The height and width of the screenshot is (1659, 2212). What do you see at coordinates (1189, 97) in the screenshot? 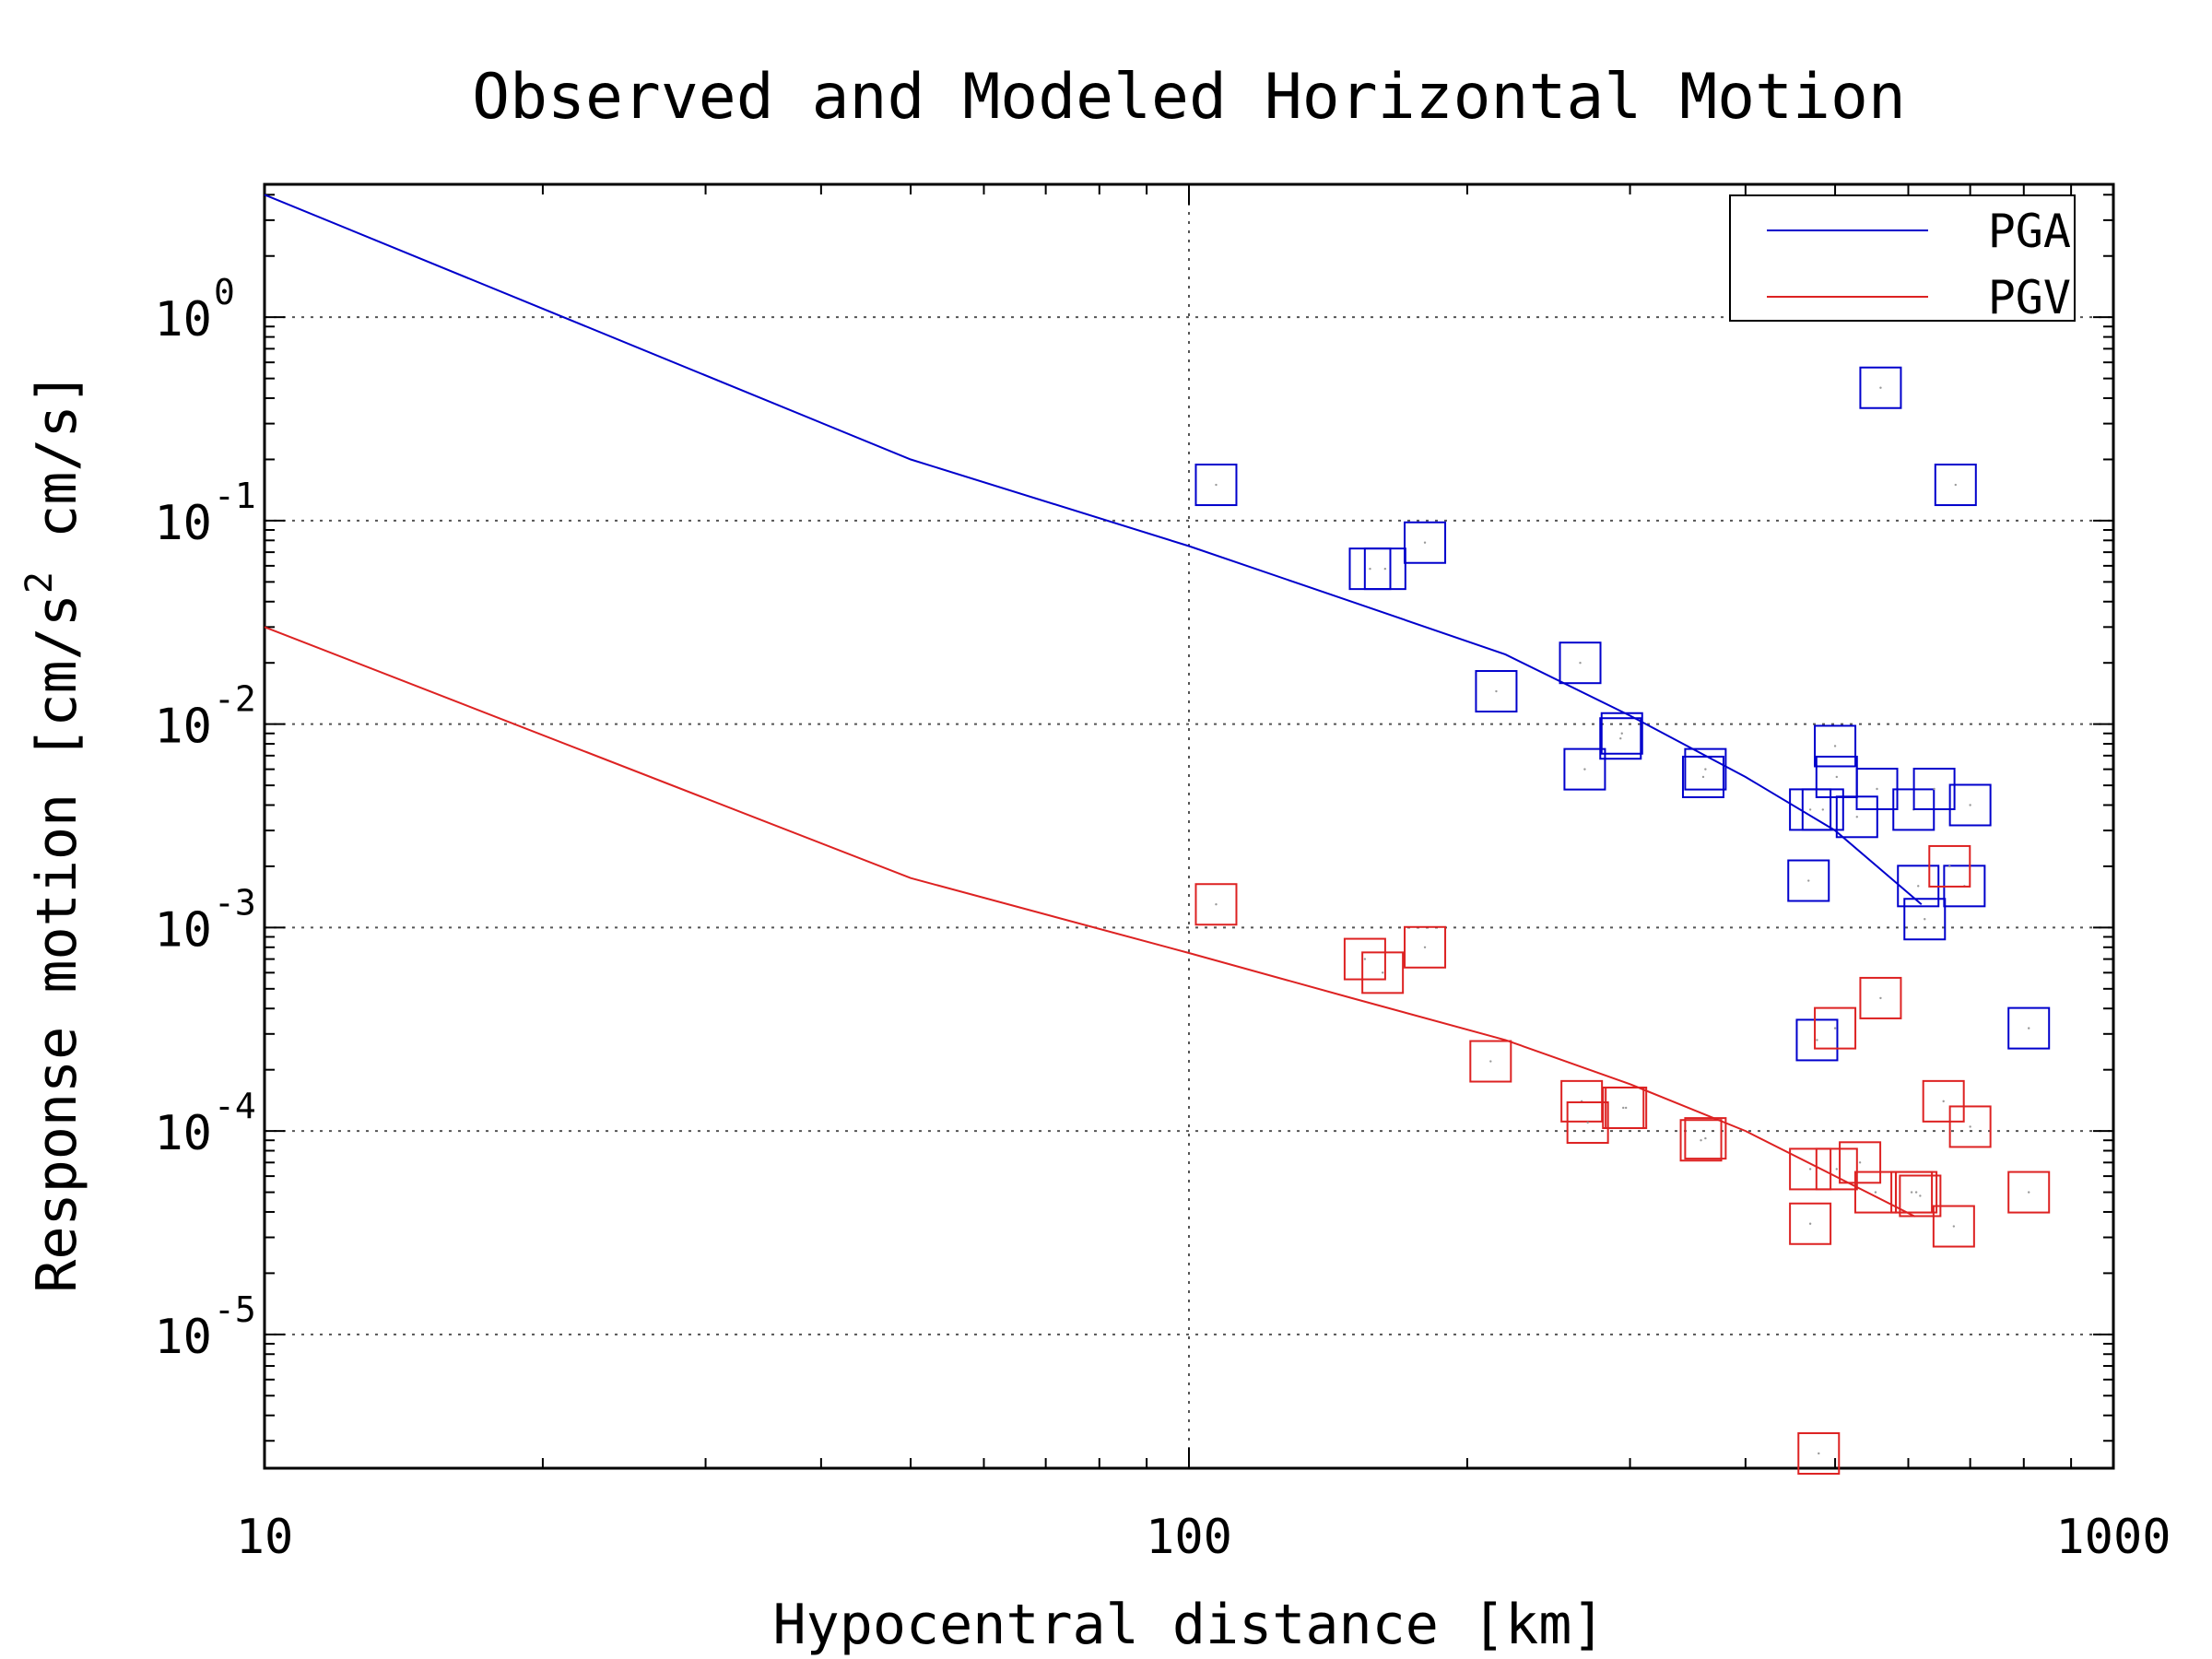
I see `chart-title: Observed and Modeled Horizontal Motion` at bounding box center [1189, 97].